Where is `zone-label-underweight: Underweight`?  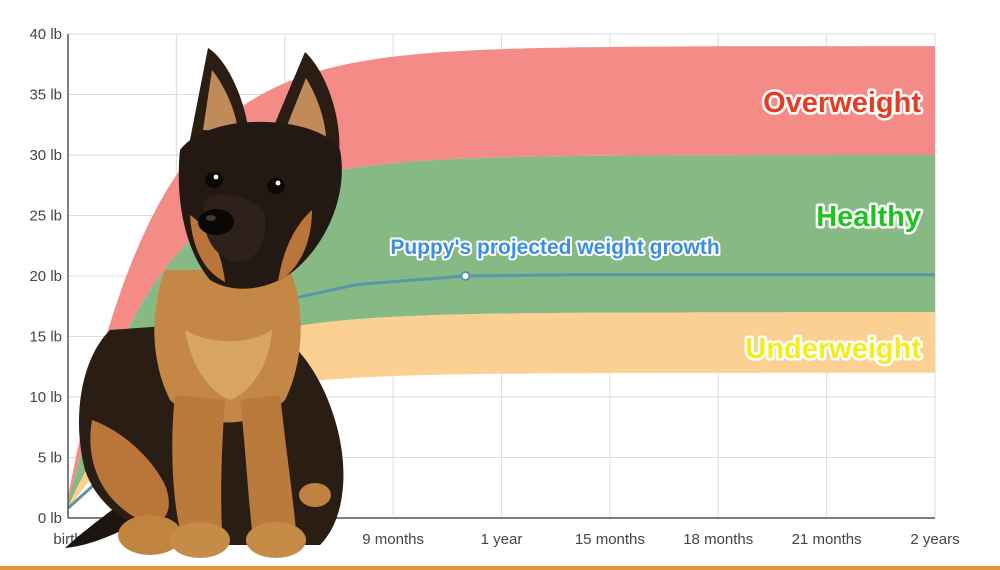
zone-label-underweight: Underweight is located at coordinates (833, 349).